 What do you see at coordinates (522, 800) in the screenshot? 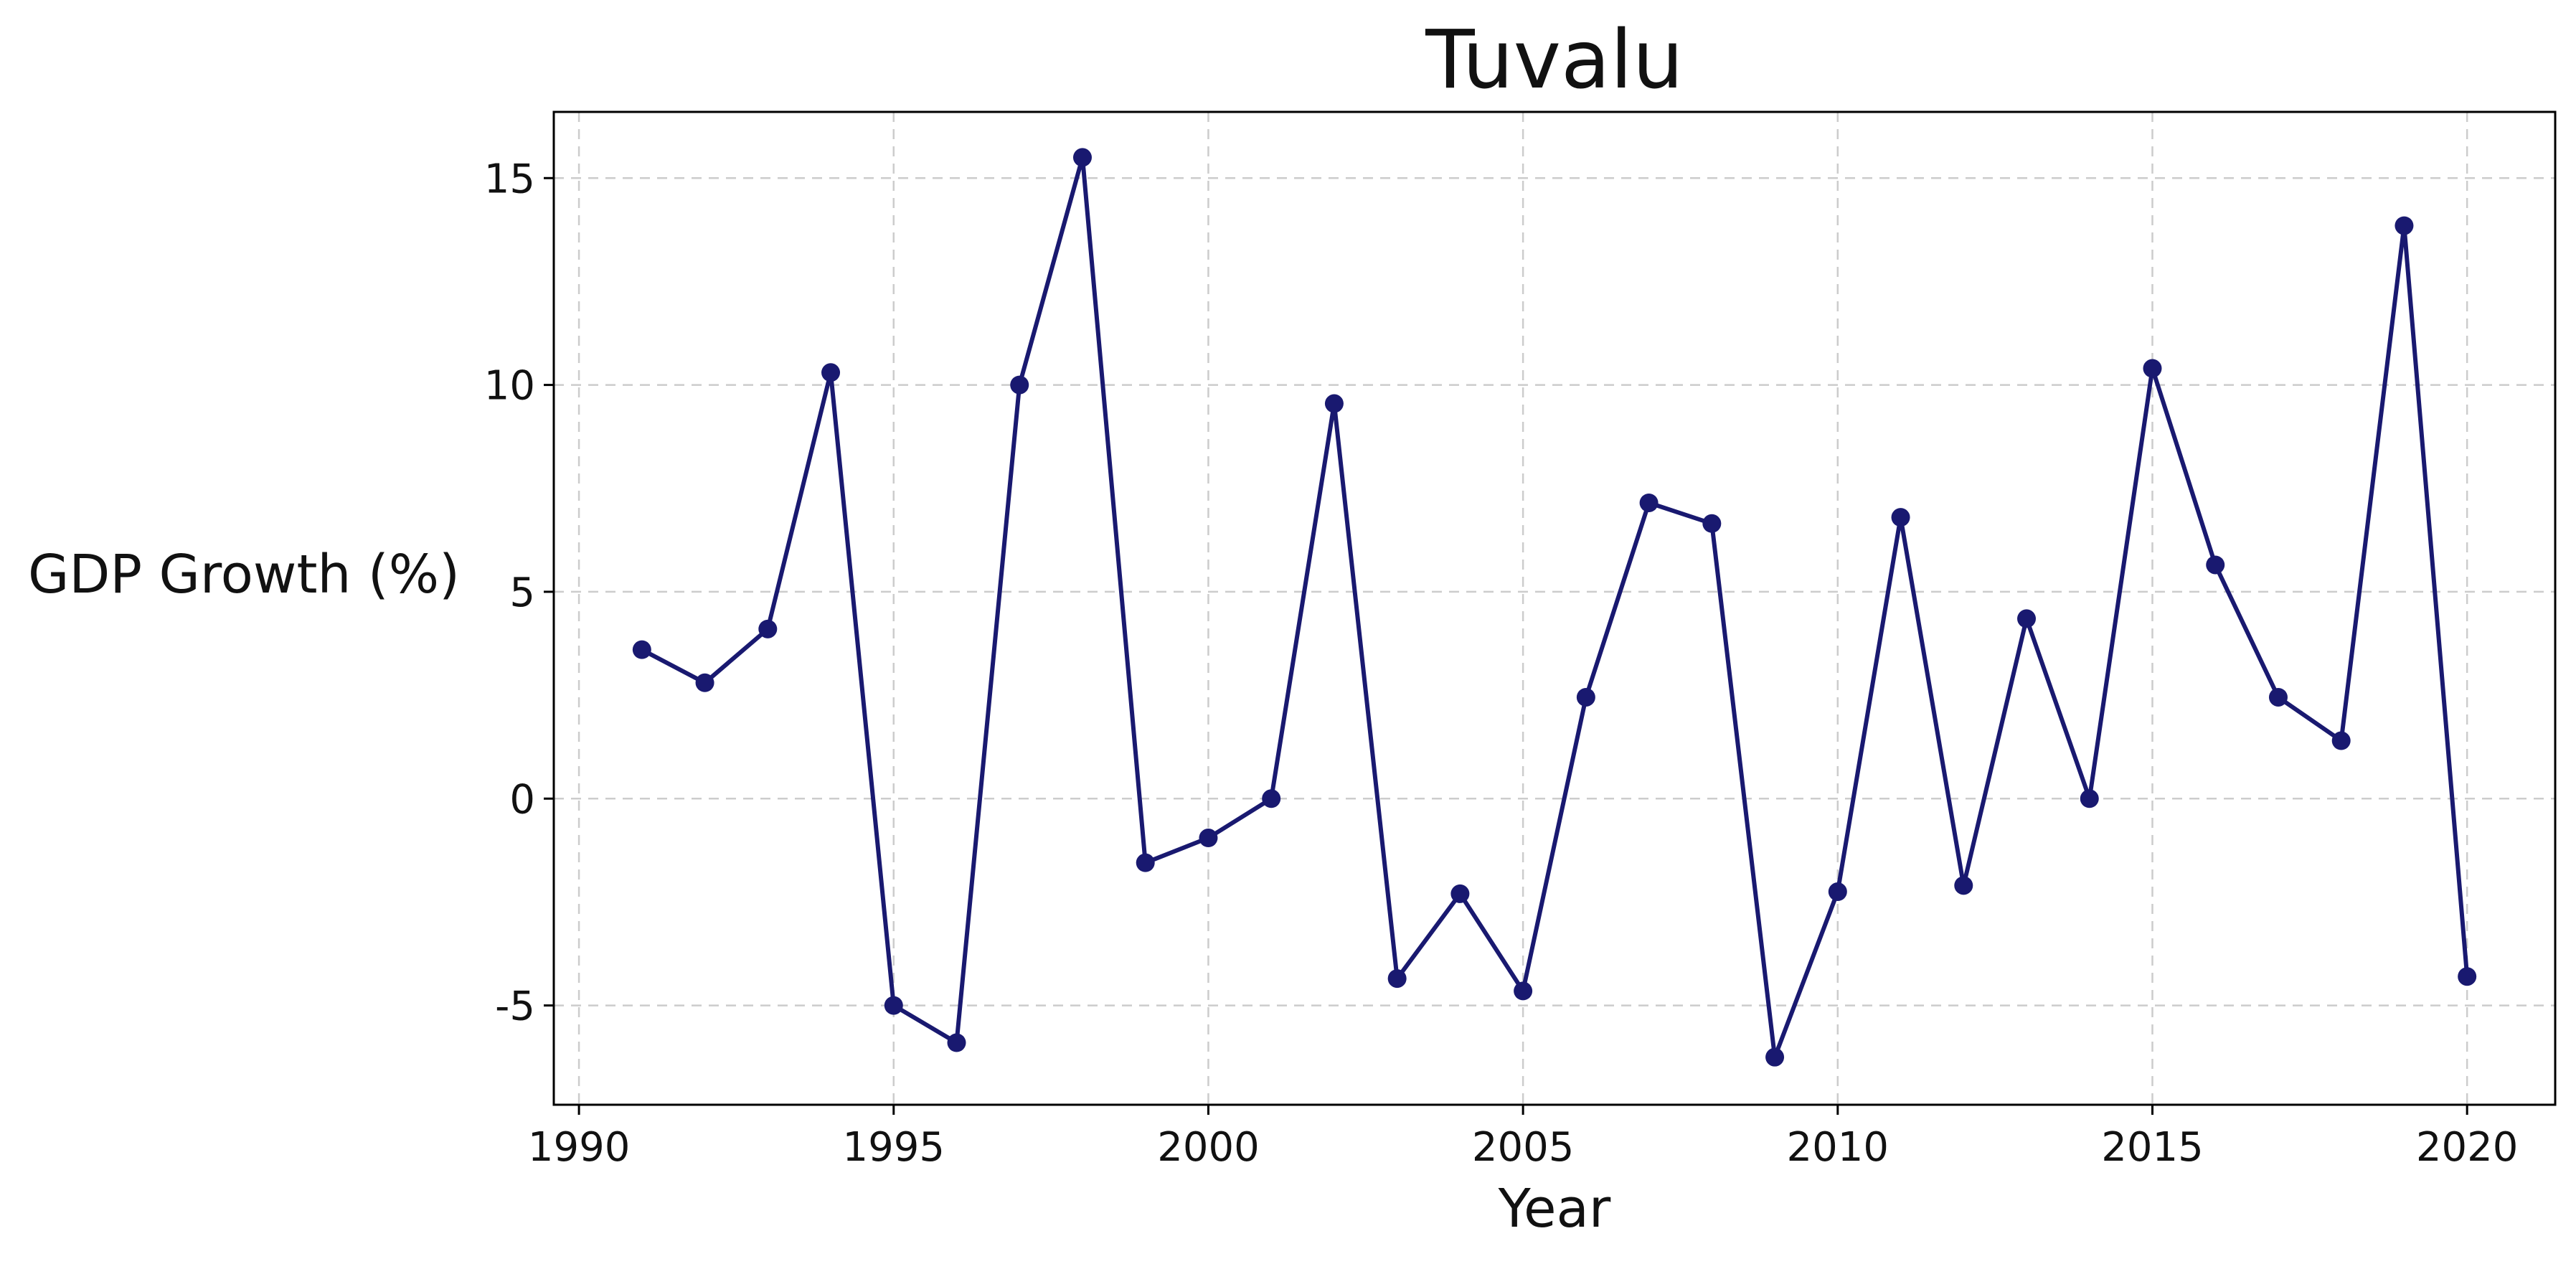
I see `y-tick-label: 0` at bounding box center [522, 800].